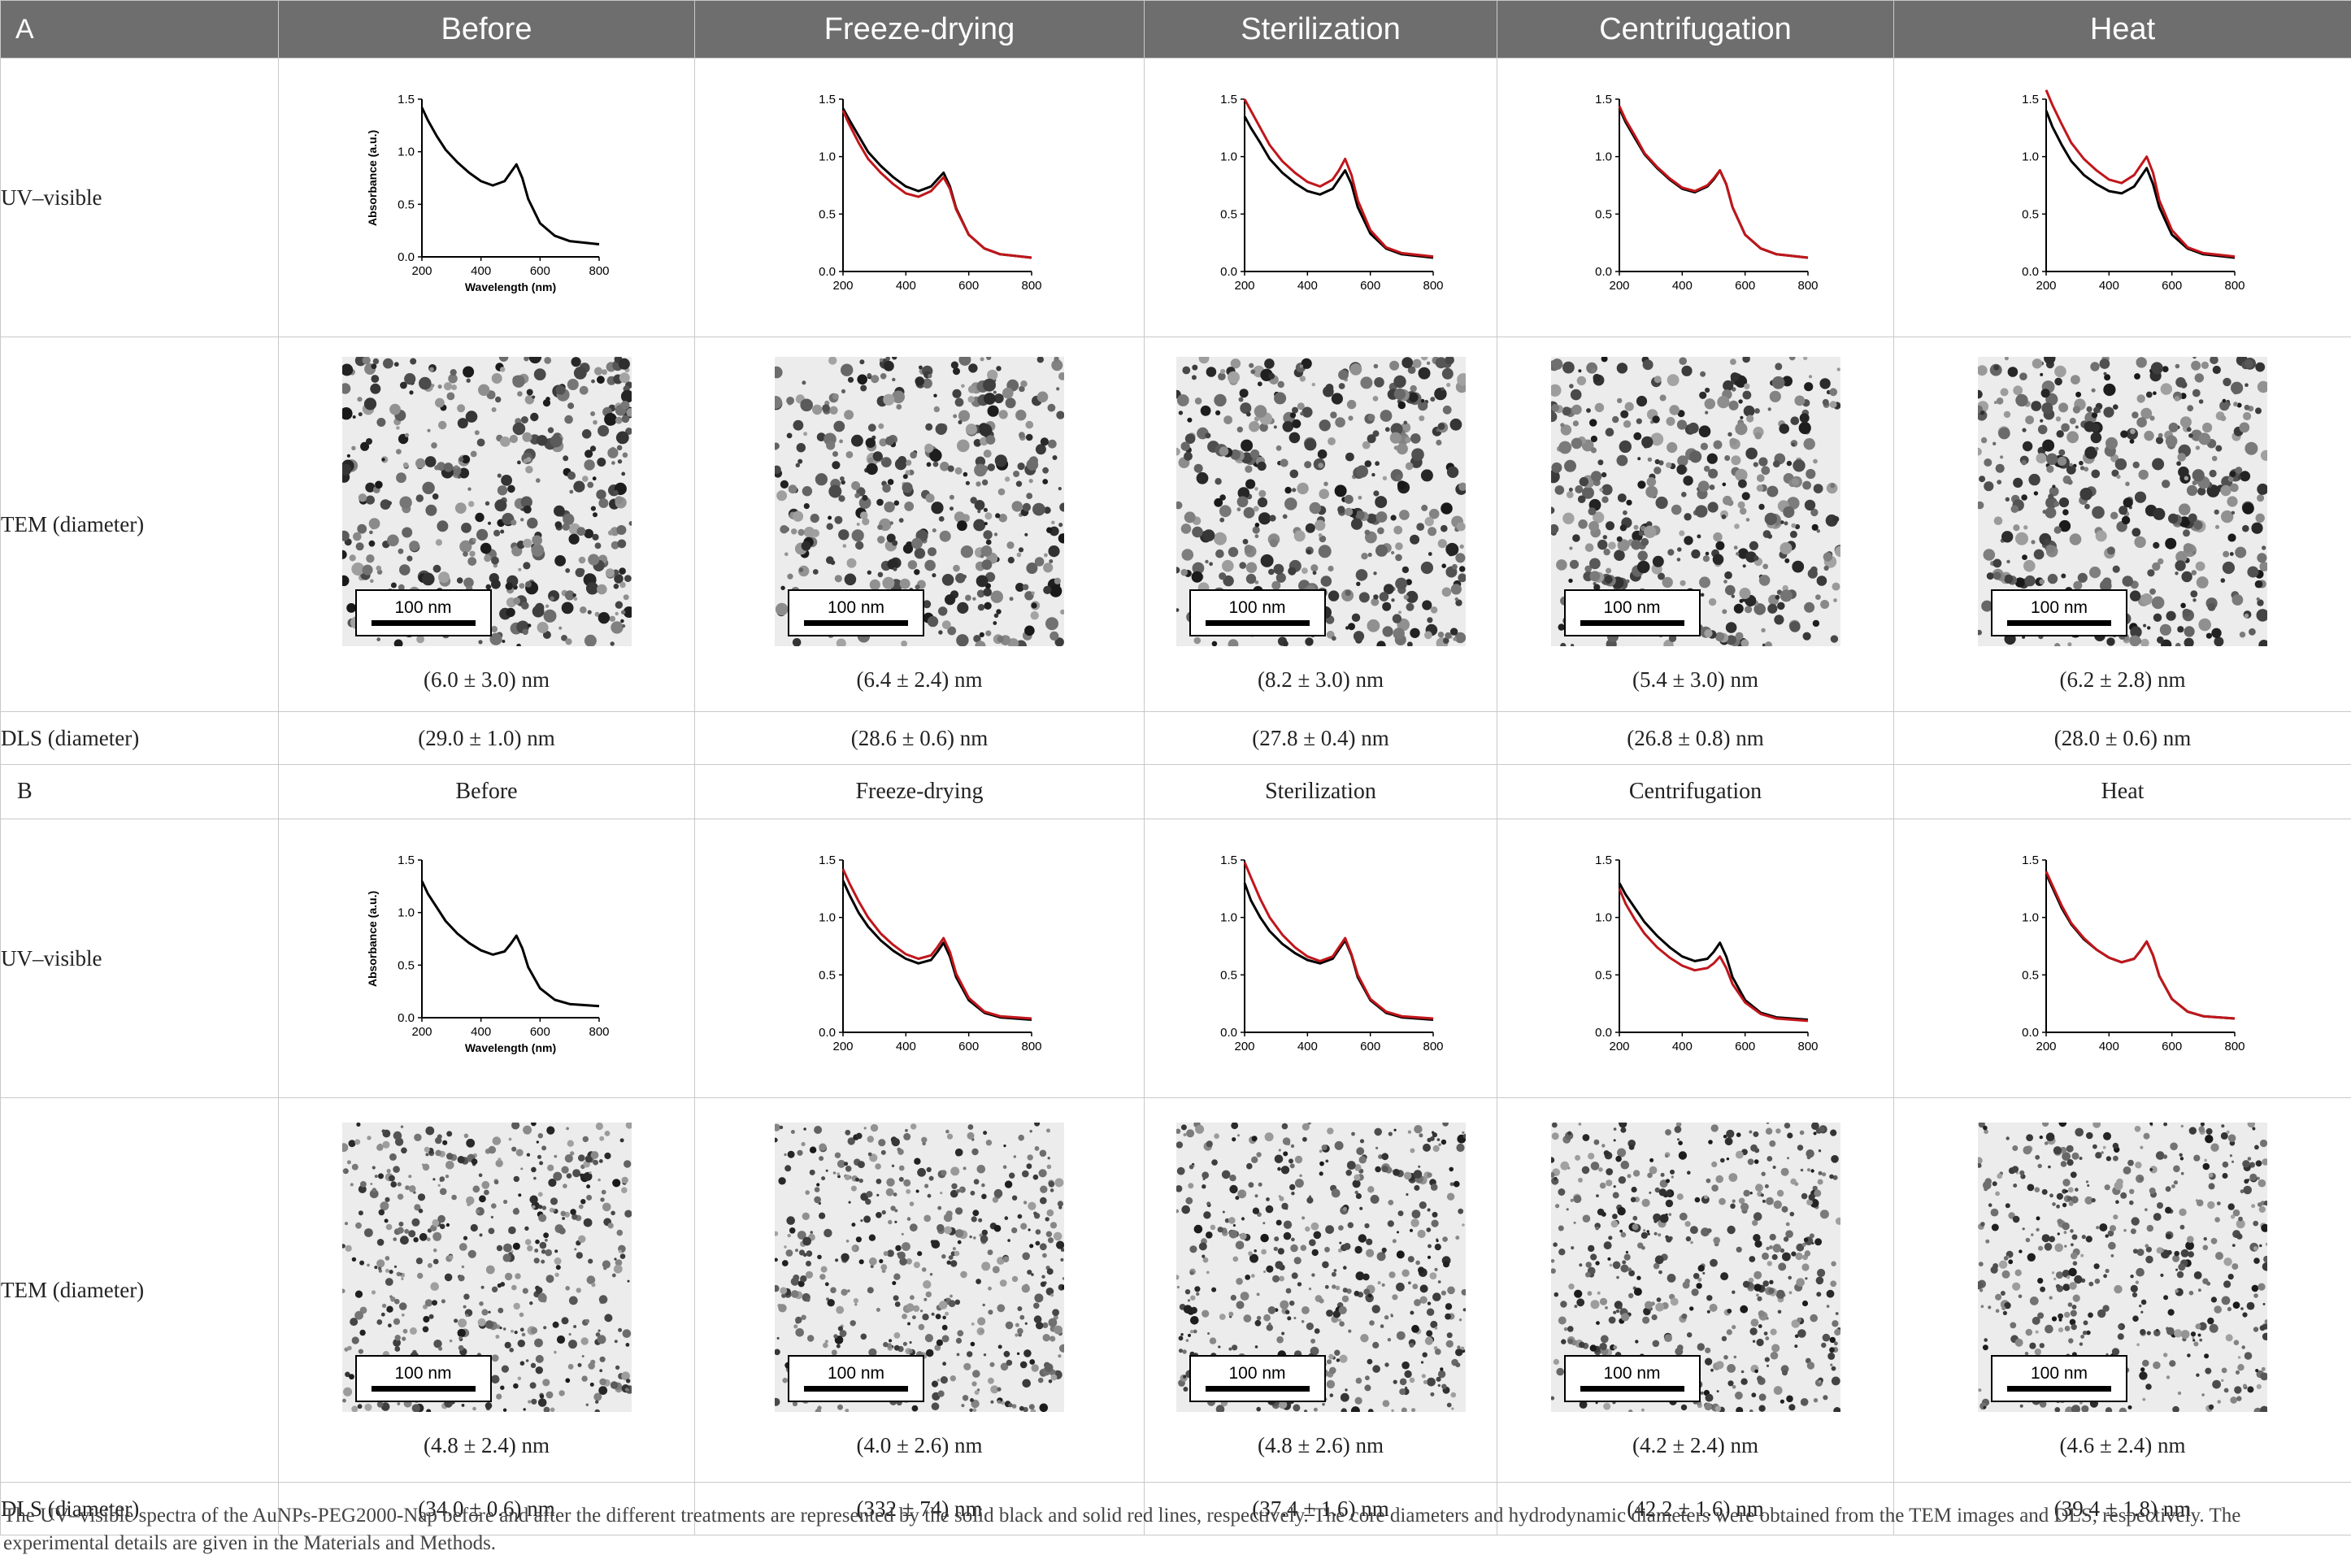  I want to click on dls-value: (37.4 ± 1.6) nm, so click(1320, 1508).